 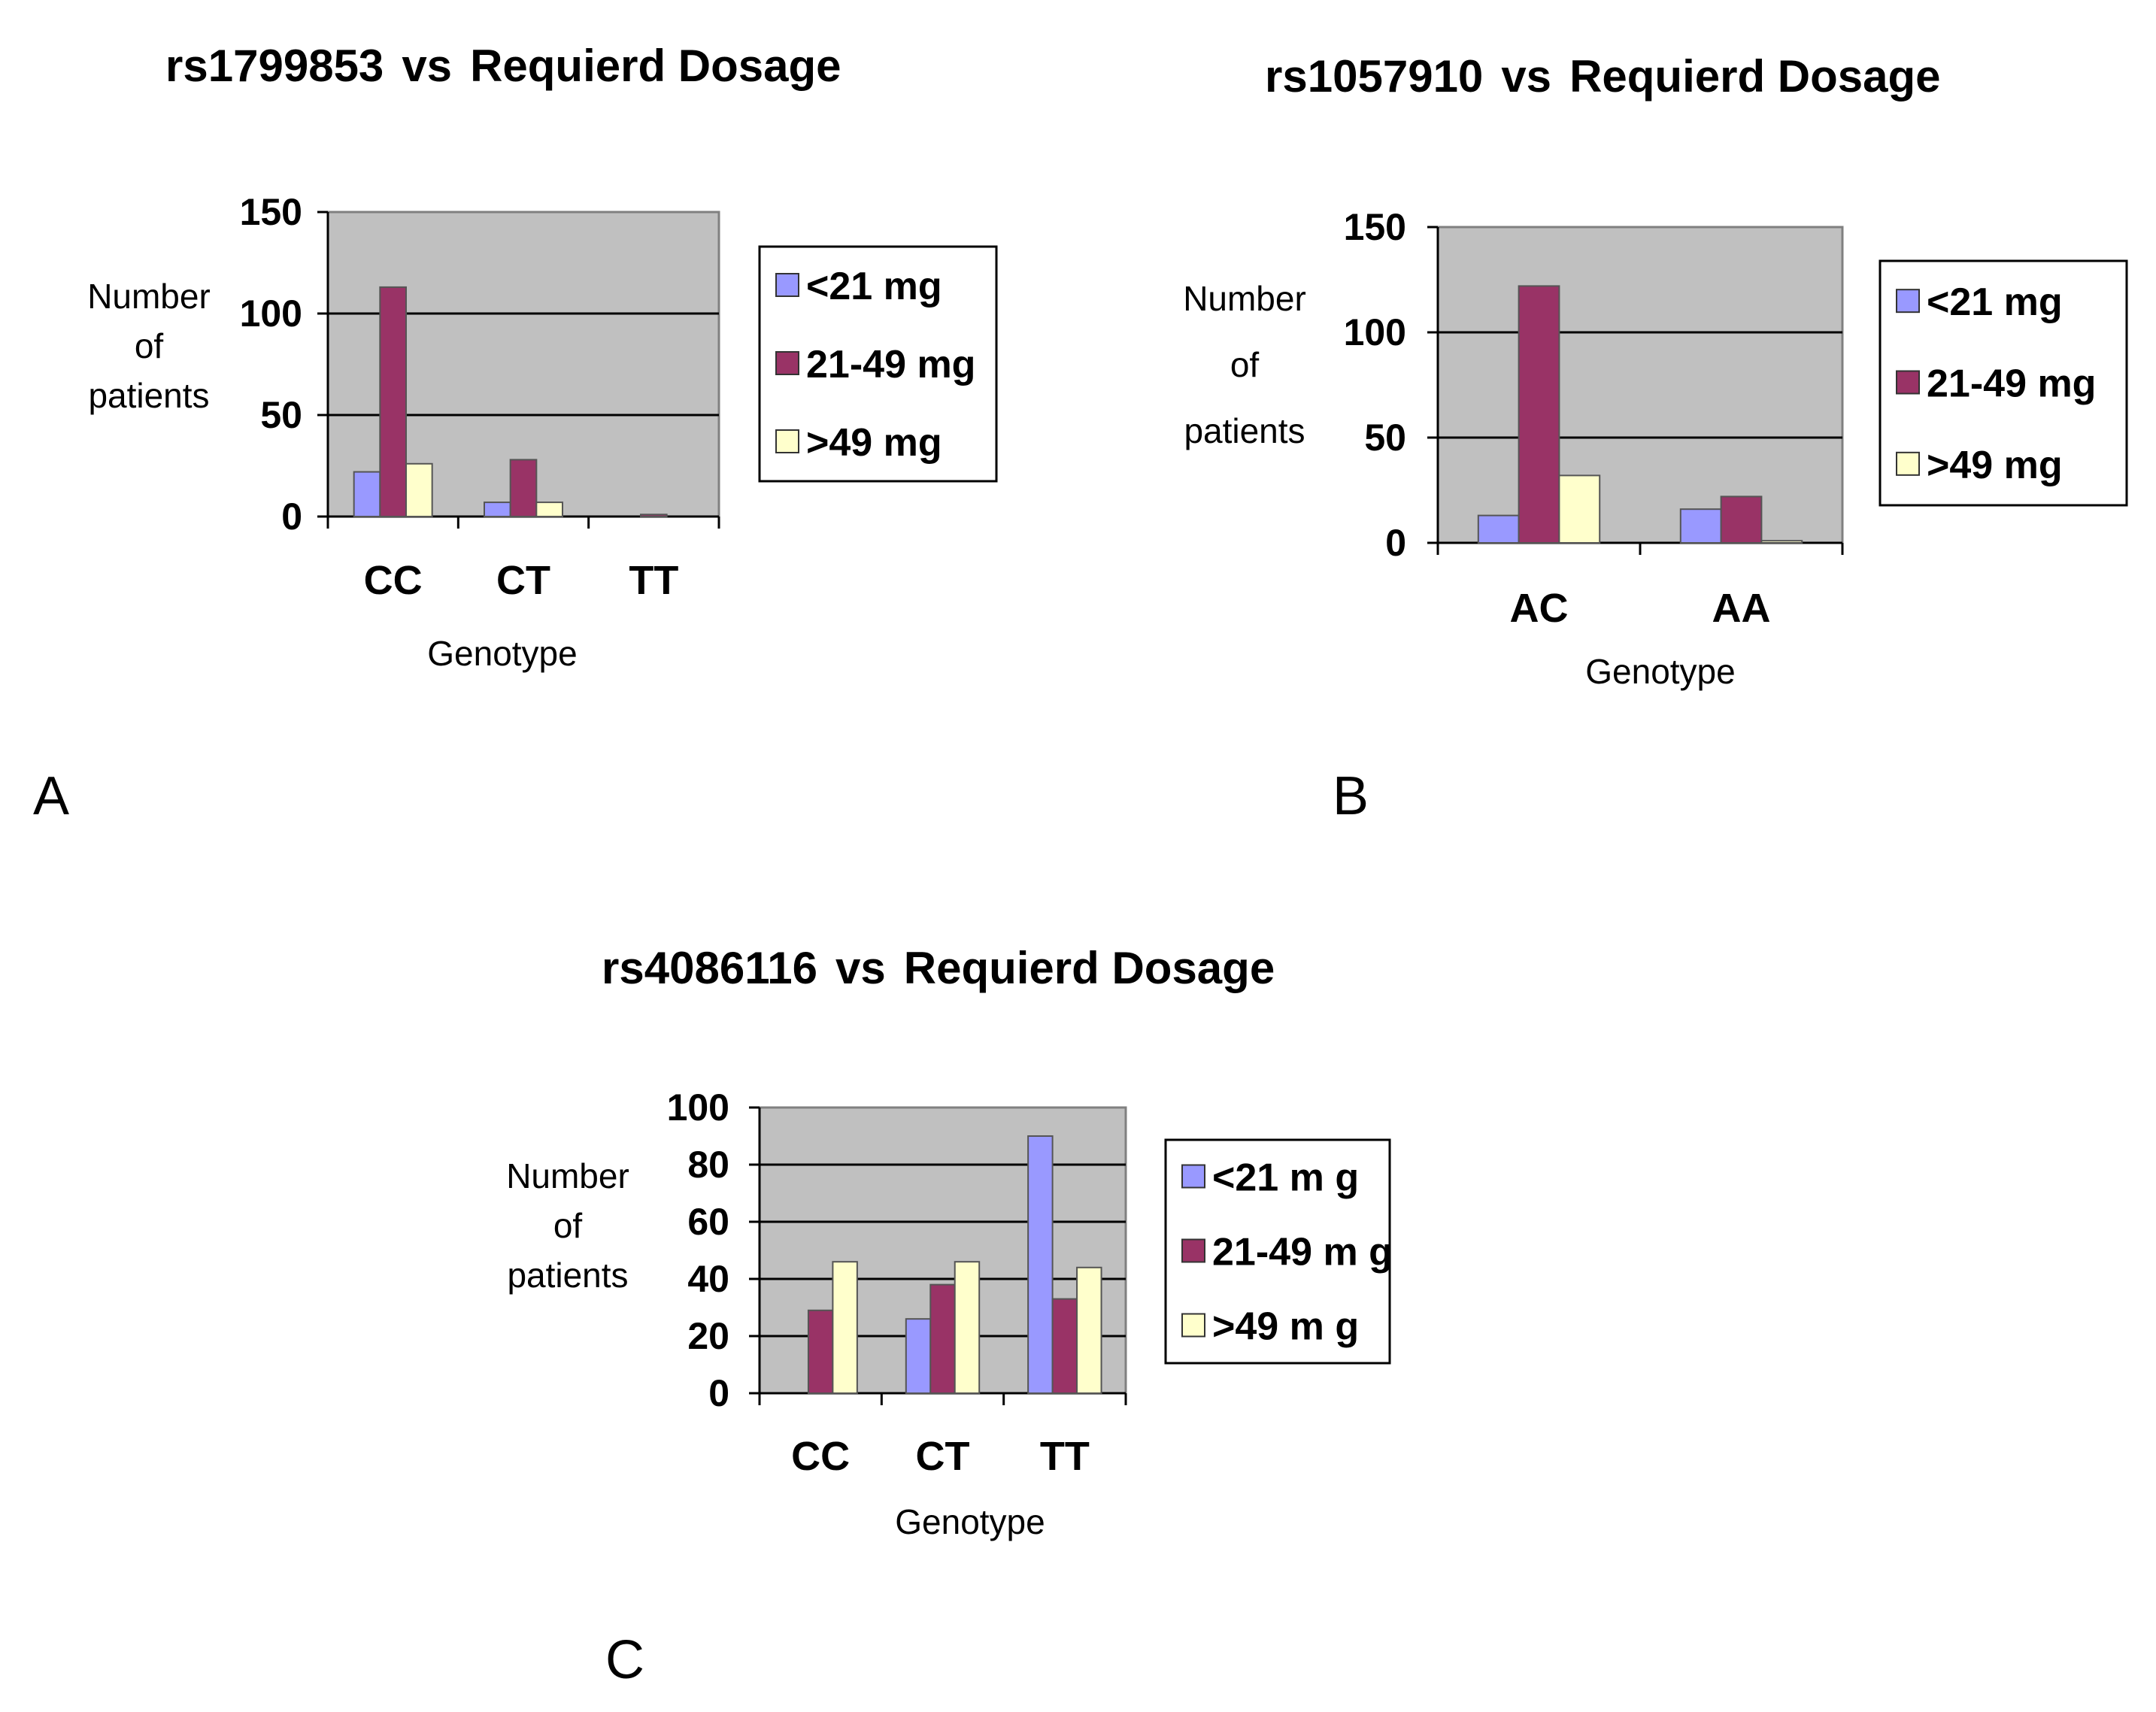 I want to click on plot-area, so click(x=1640, y=385).